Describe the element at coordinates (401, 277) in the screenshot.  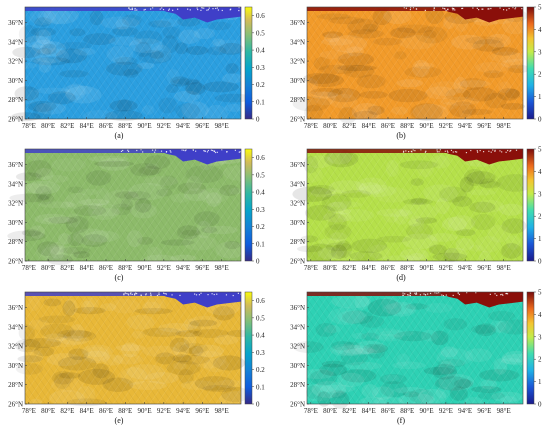
I see `panel-caption: (d)` at that location.